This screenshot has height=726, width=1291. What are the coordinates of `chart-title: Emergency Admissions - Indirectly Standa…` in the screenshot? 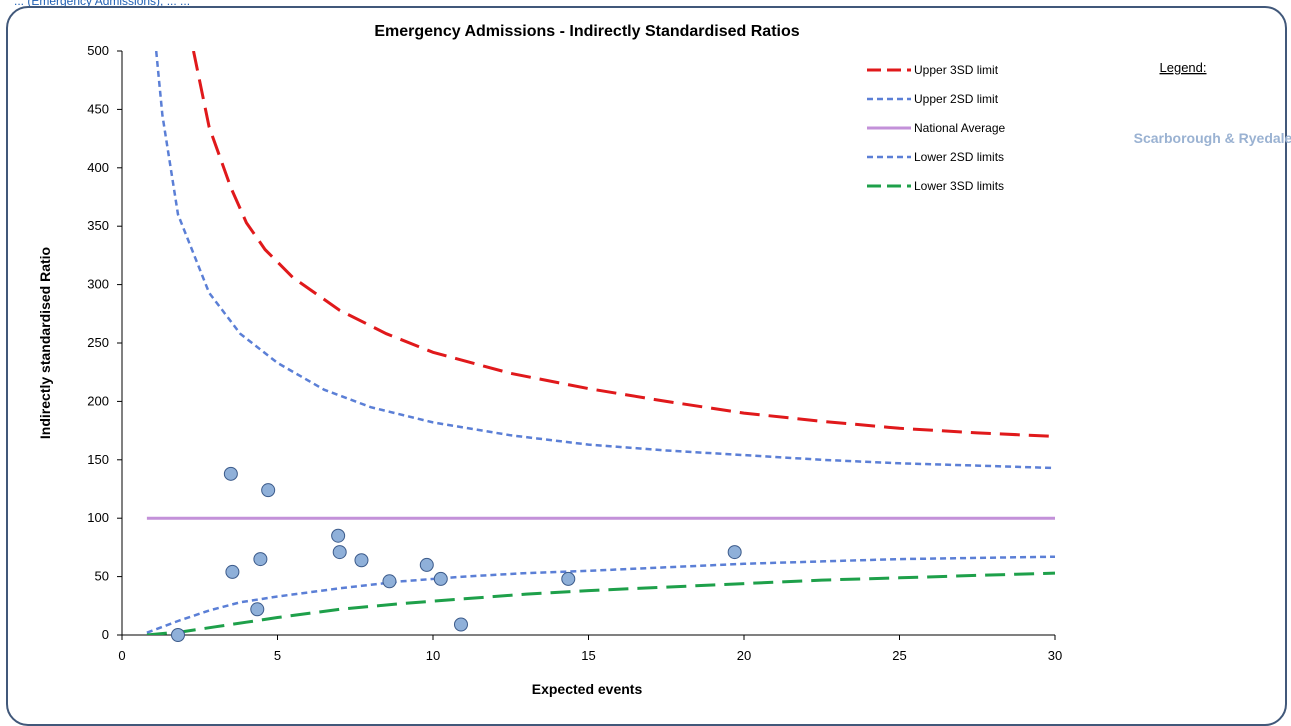 It's located at (586, 31).